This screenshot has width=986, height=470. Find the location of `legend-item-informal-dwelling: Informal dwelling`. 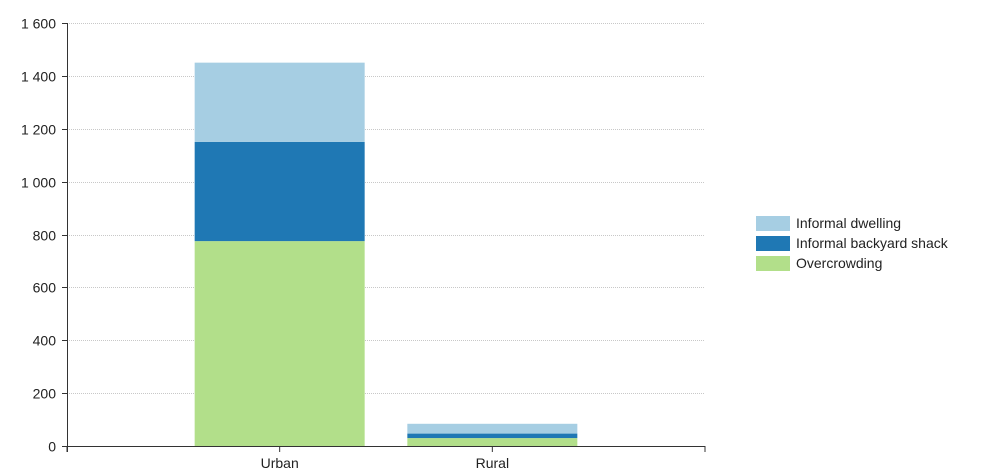

legend-item-informal-dwelling: Informal dwelling is located at coordinates (852, 223).